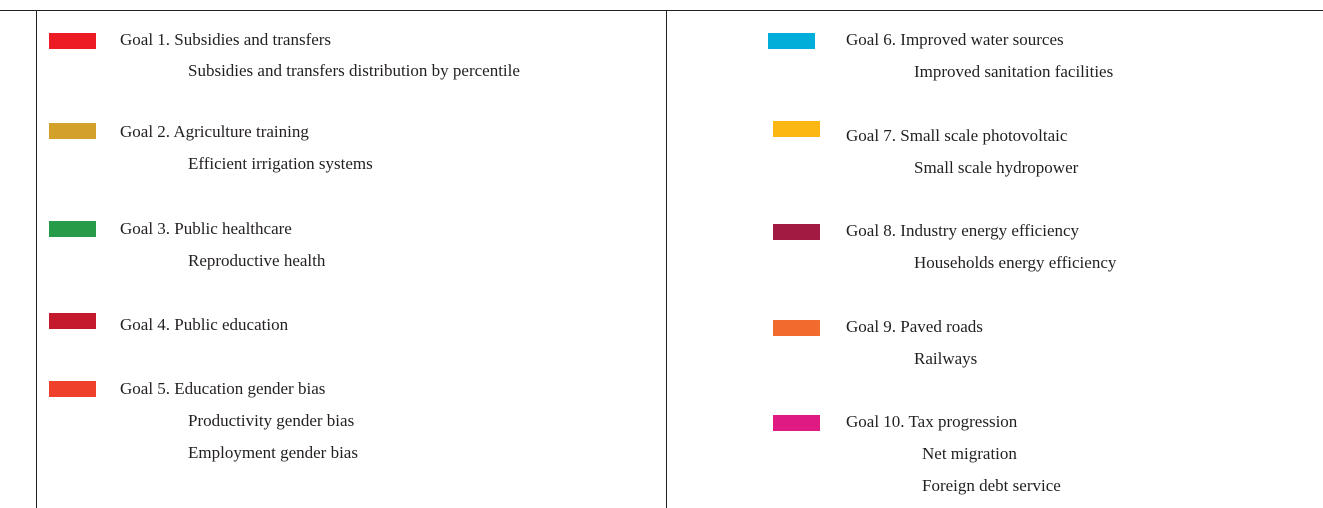 The image size is (1323, 508). I want to click on goal-label: Goal 4. Public education, so click(204, 324).